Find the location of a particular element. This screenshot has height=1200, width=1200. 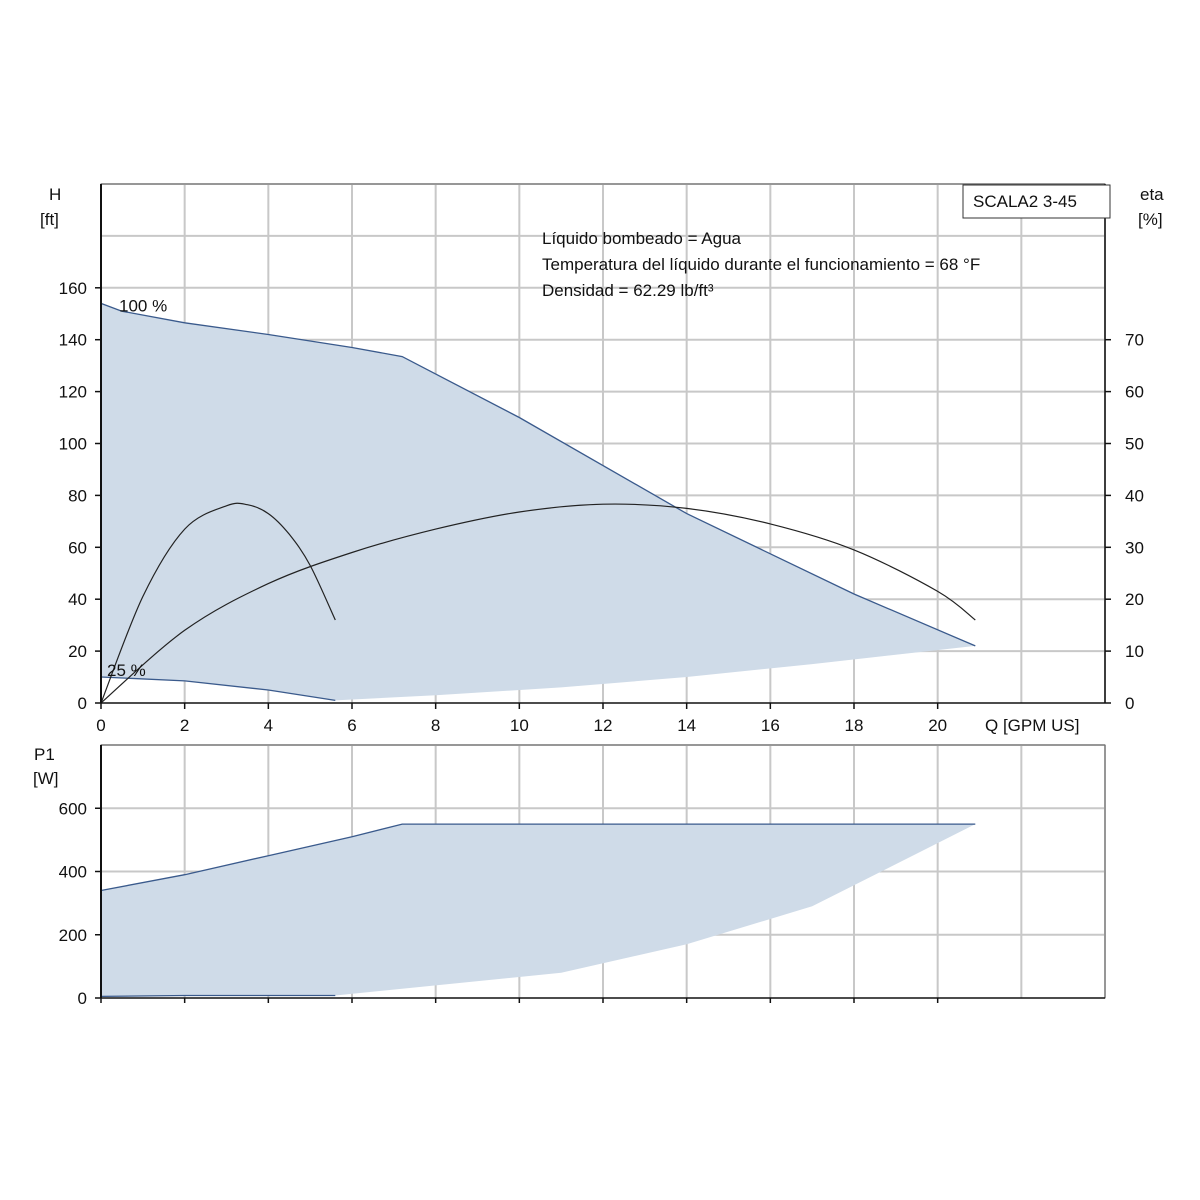

x-tick-label: 18 is located at coordinates (854, 725).